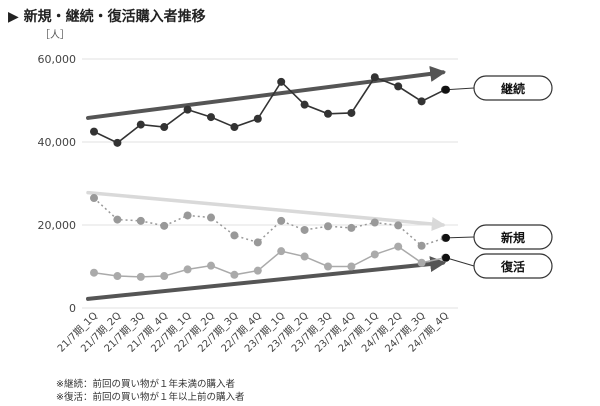 The image size is (600, 406). I want to click on legend-label: 新規, so click(513, 237).